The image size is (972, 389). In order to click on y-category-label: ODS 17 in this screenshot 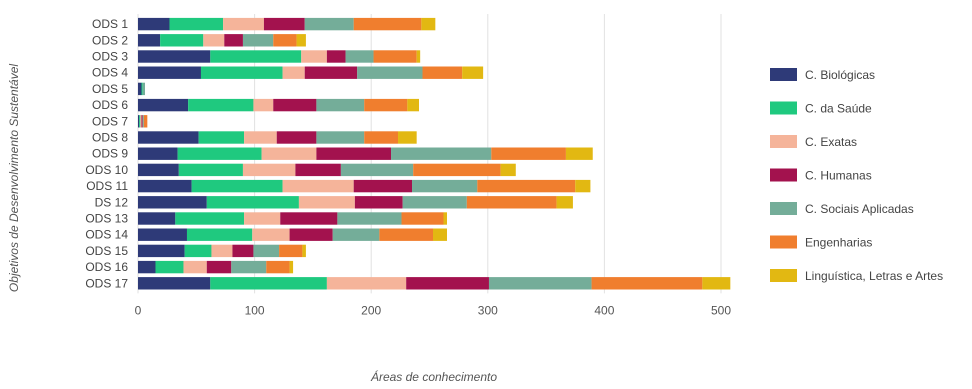, I will do `click(106, 283)`.